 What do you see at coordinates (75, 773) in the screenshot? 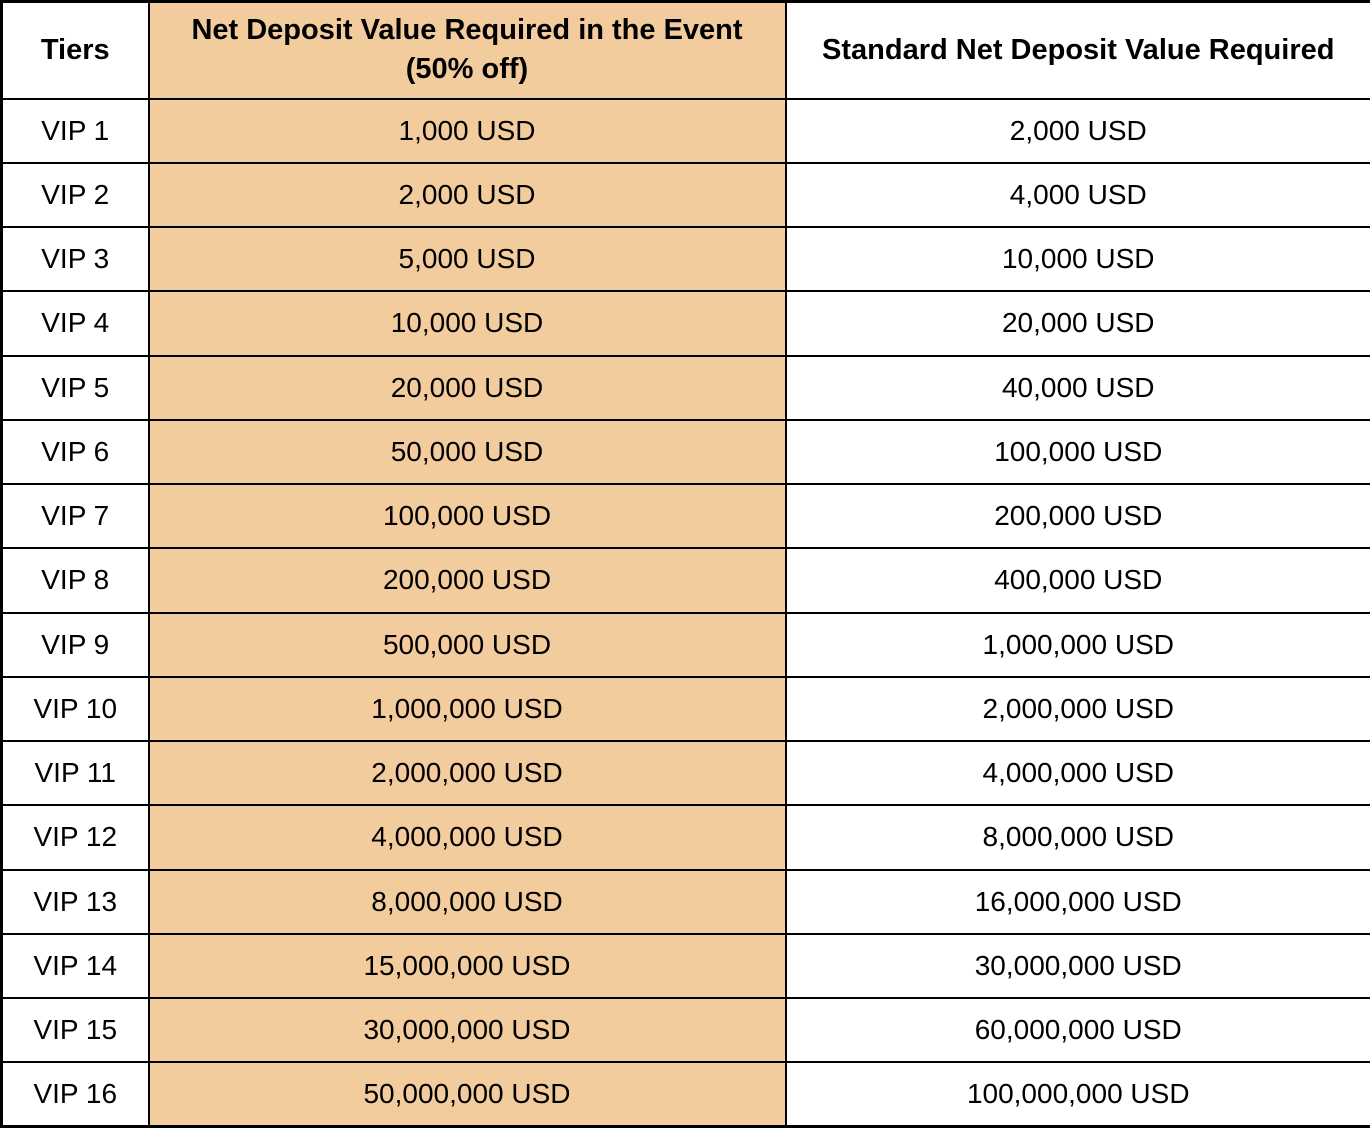
I see `tier-cell: VIP 11` at bounding box center [75, 773].